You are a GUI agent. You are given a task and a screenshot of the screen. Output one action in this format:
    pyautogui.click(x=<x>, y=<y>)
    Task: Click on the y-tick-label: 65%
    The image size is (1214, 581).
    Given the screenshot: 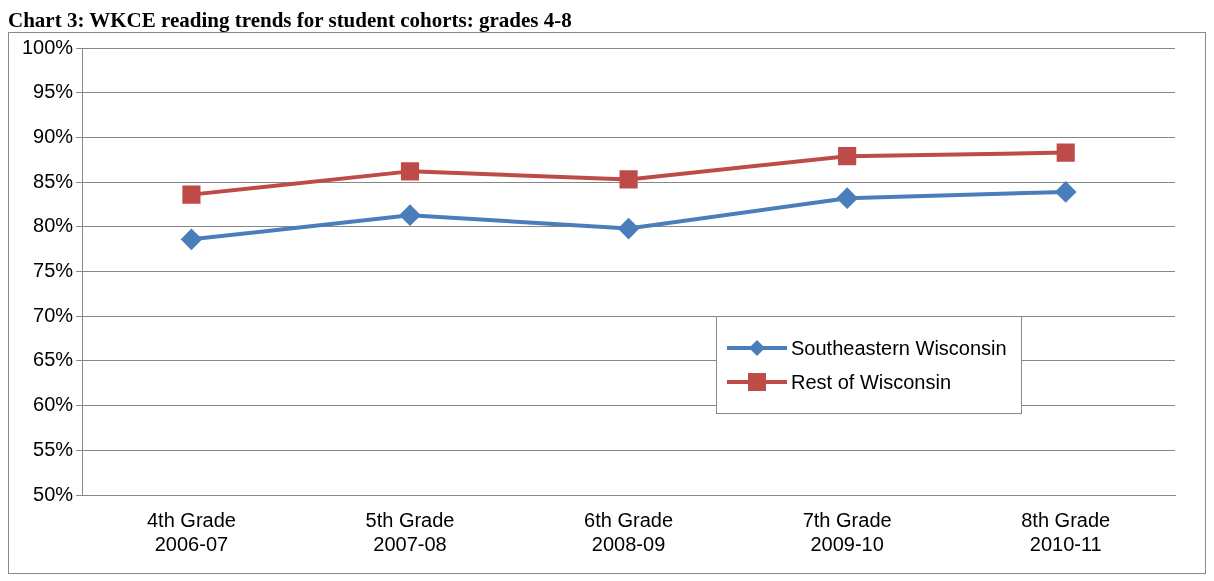 What is the action you would take?
    pyautogui.click(x=53, y=359)
    